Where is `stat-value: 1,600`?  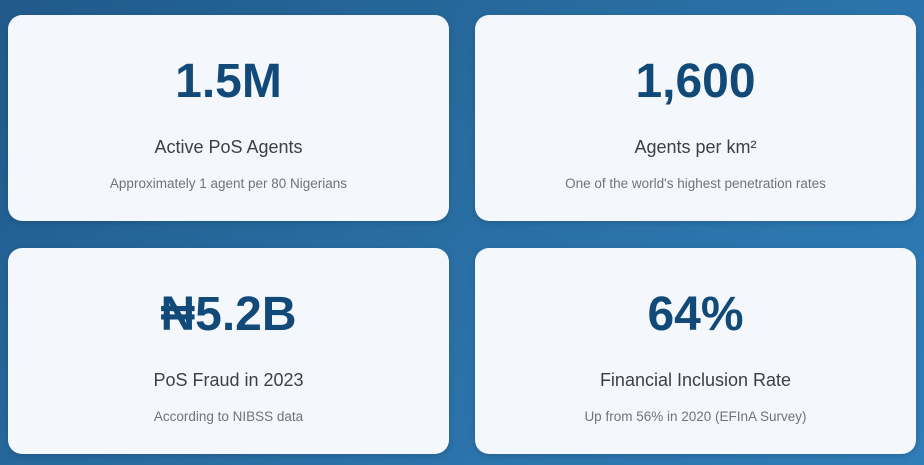 stat-value: 1,600 is located at coordinates (695, 81).